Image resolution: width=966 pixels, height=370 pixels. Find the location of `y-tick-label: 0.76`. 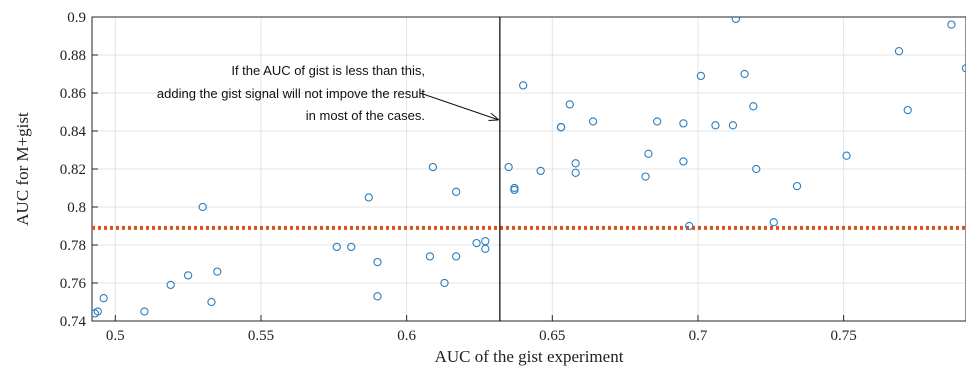

y-tick-label: 0.76 is located at coordinates (73, 284).